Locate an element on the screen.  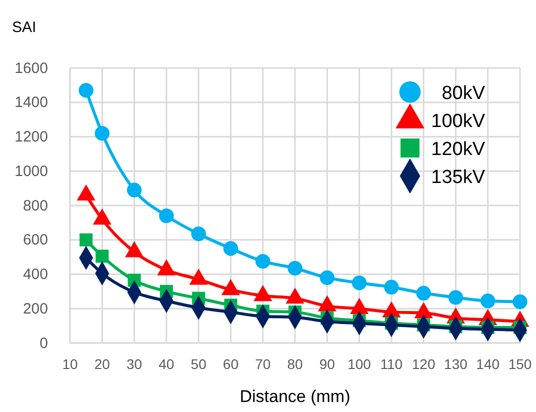
x-tick-label: 100 is located at coordinates (360, 364).